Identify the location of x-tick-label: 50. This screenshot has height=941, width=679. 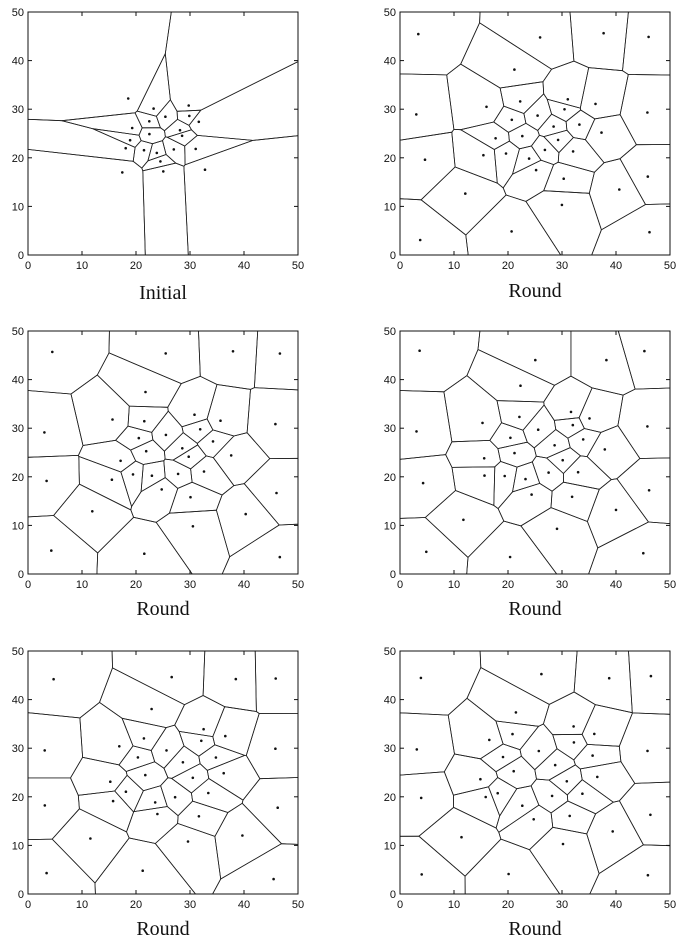
(670, 266).